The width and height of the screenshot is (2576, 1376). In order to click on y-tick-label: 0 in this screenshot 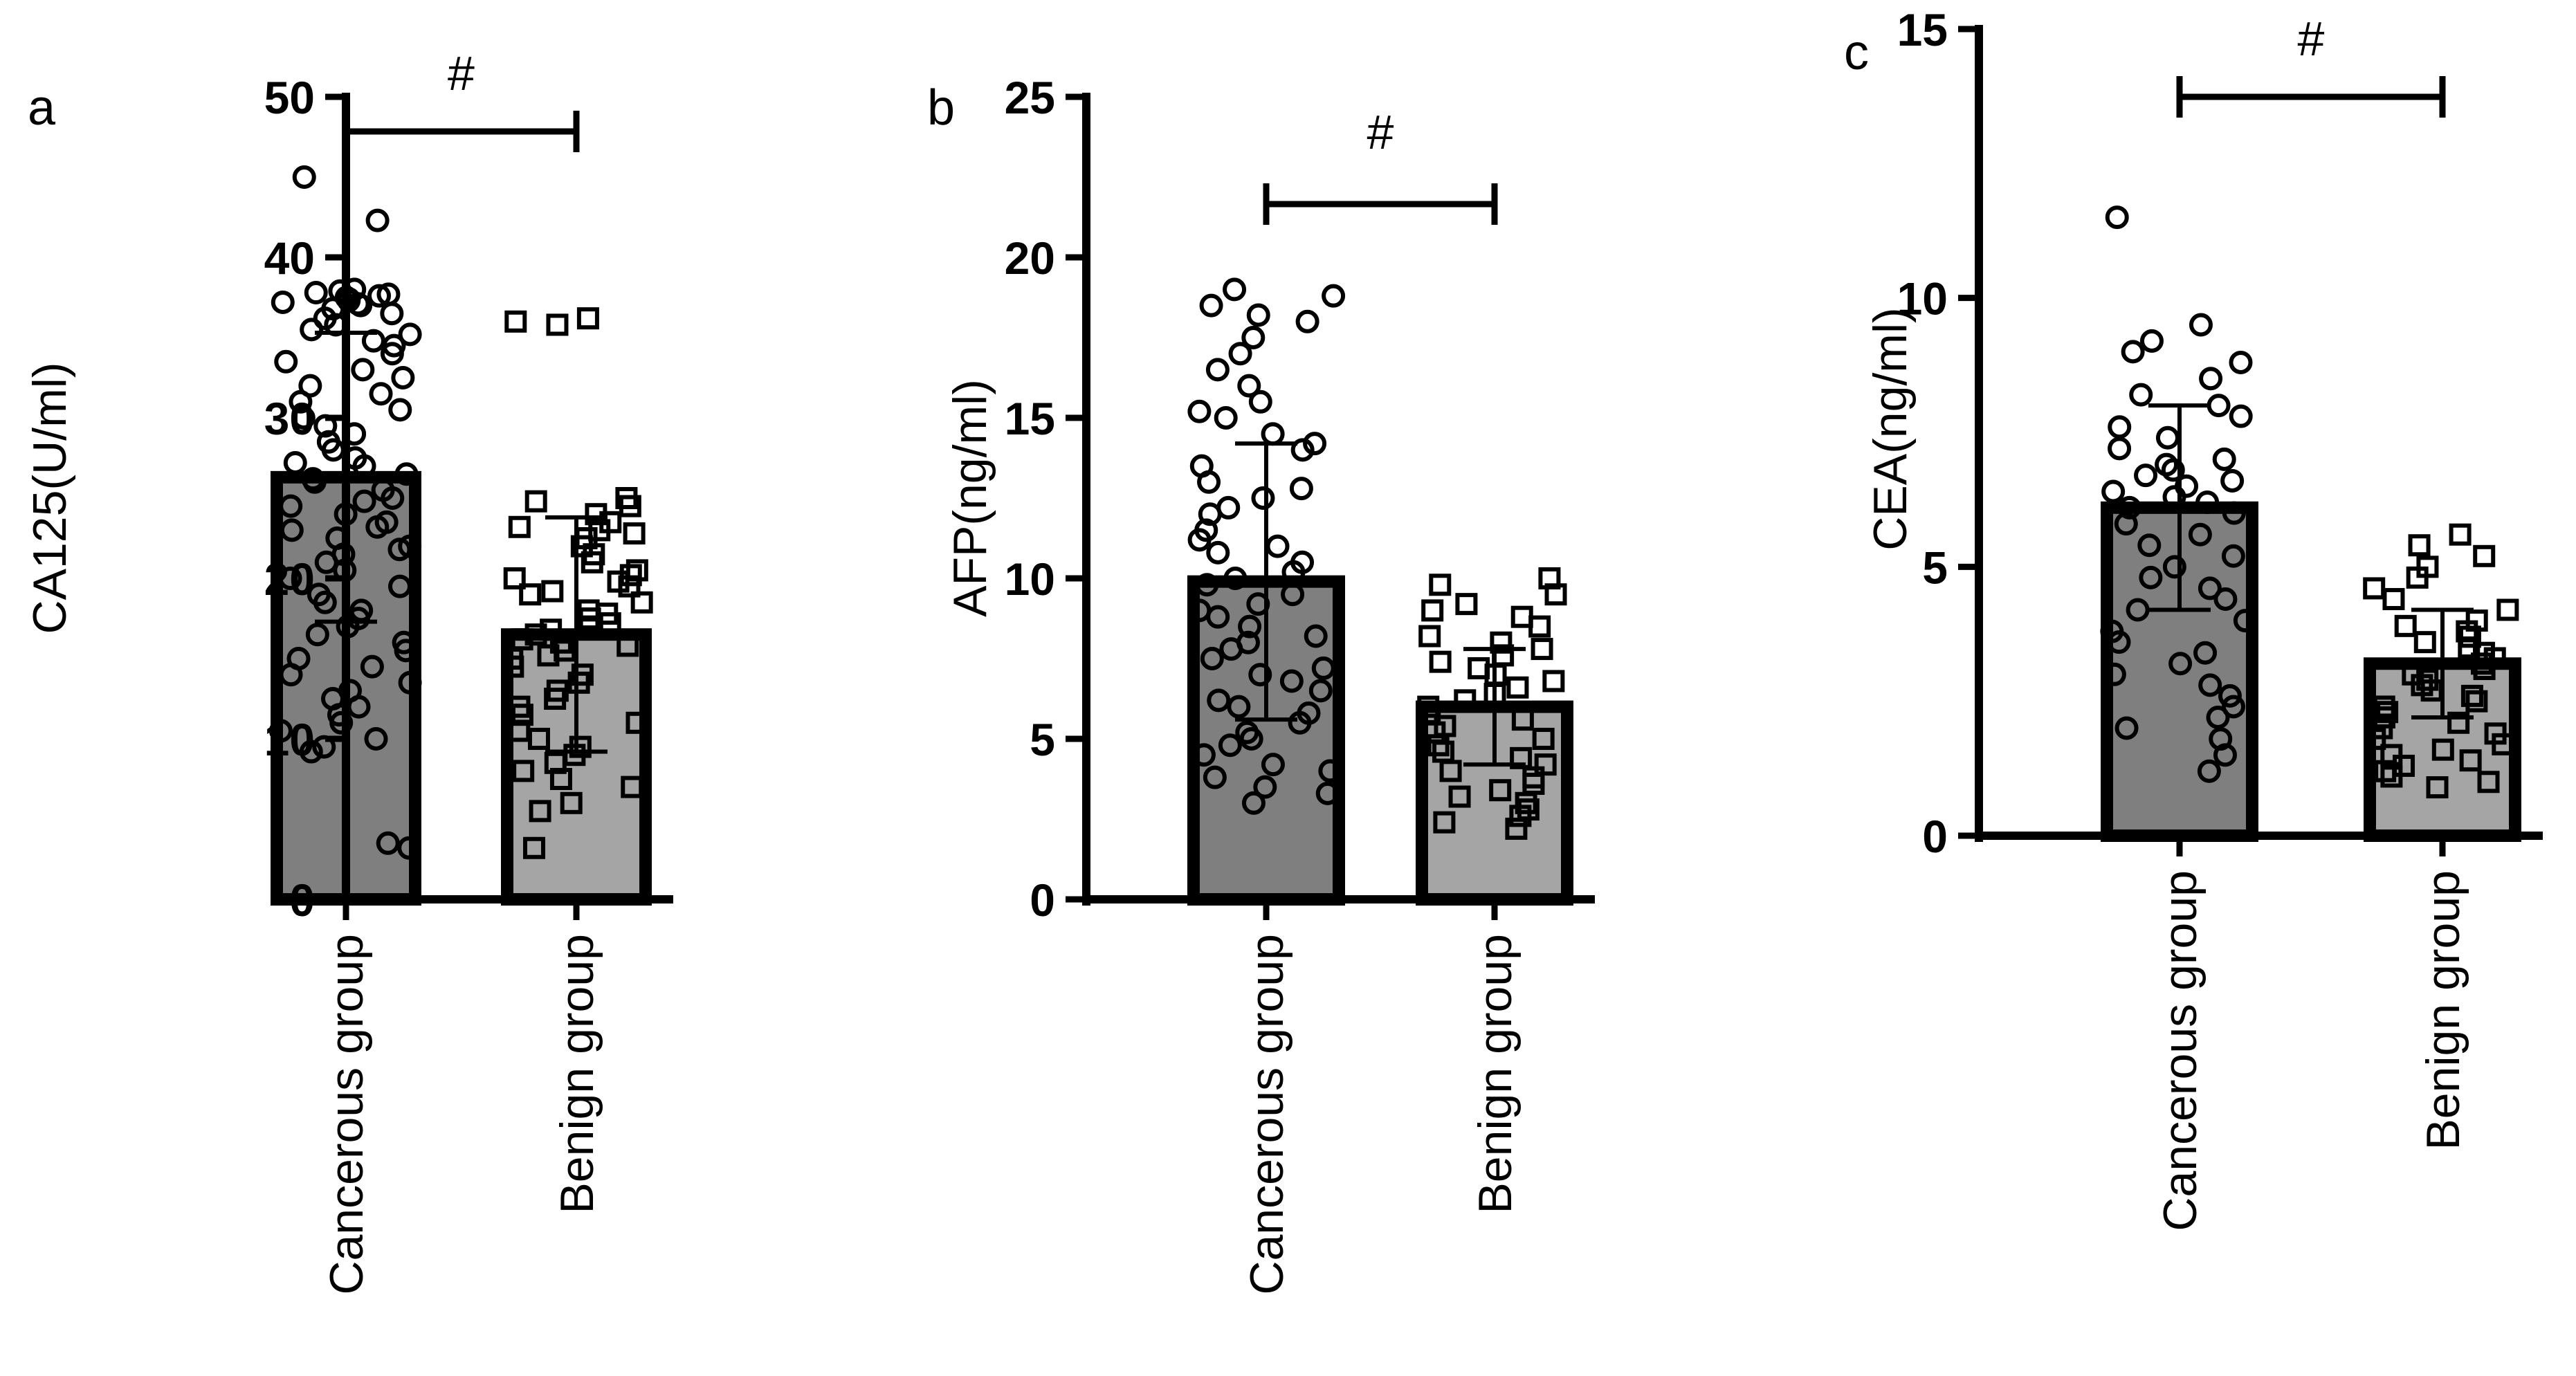, I will do `click(302, 900)`.